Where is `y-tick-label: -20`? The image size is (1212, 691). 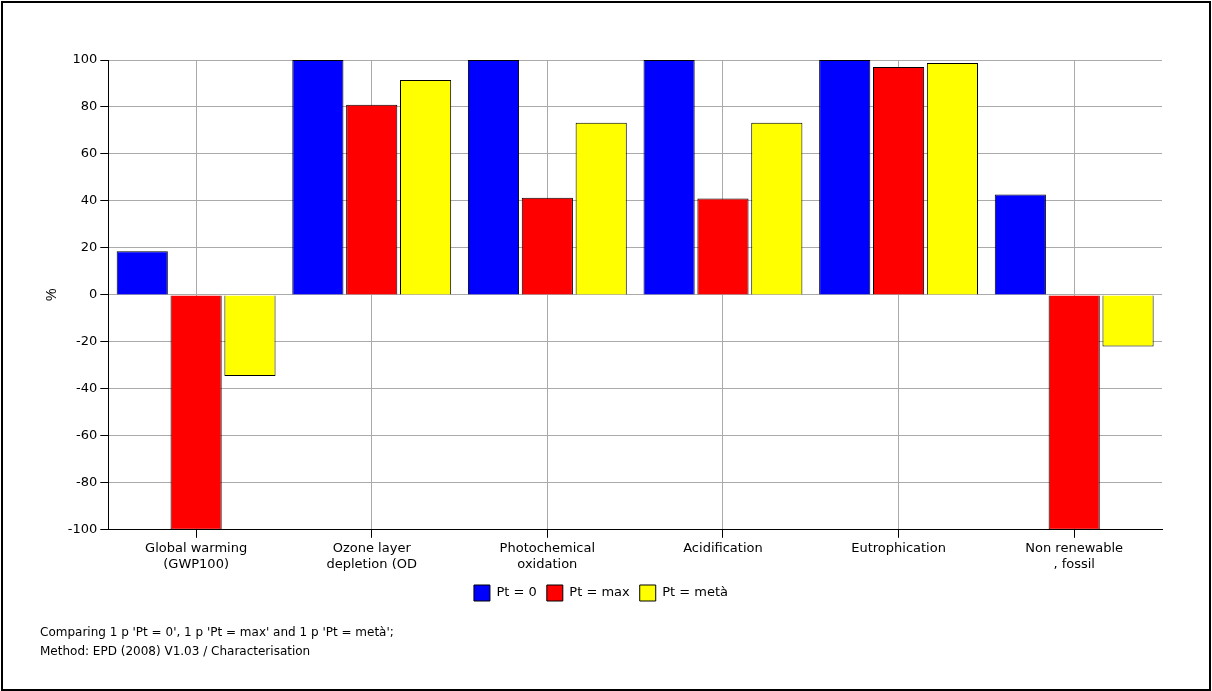 y-tick-label: -20 is located at coordinates (87, 341).